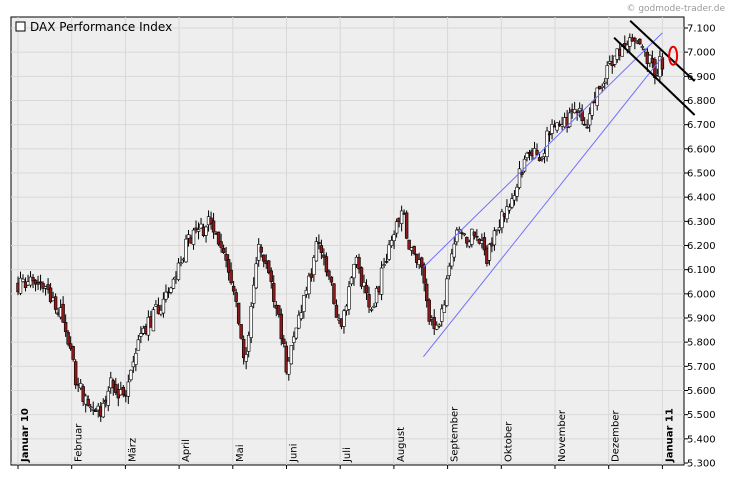 The height and width of the screenshot is (481, 730). Describe the element at coordinates (654, 76) in the screenshot. I see `down-channel-lower` at that location.